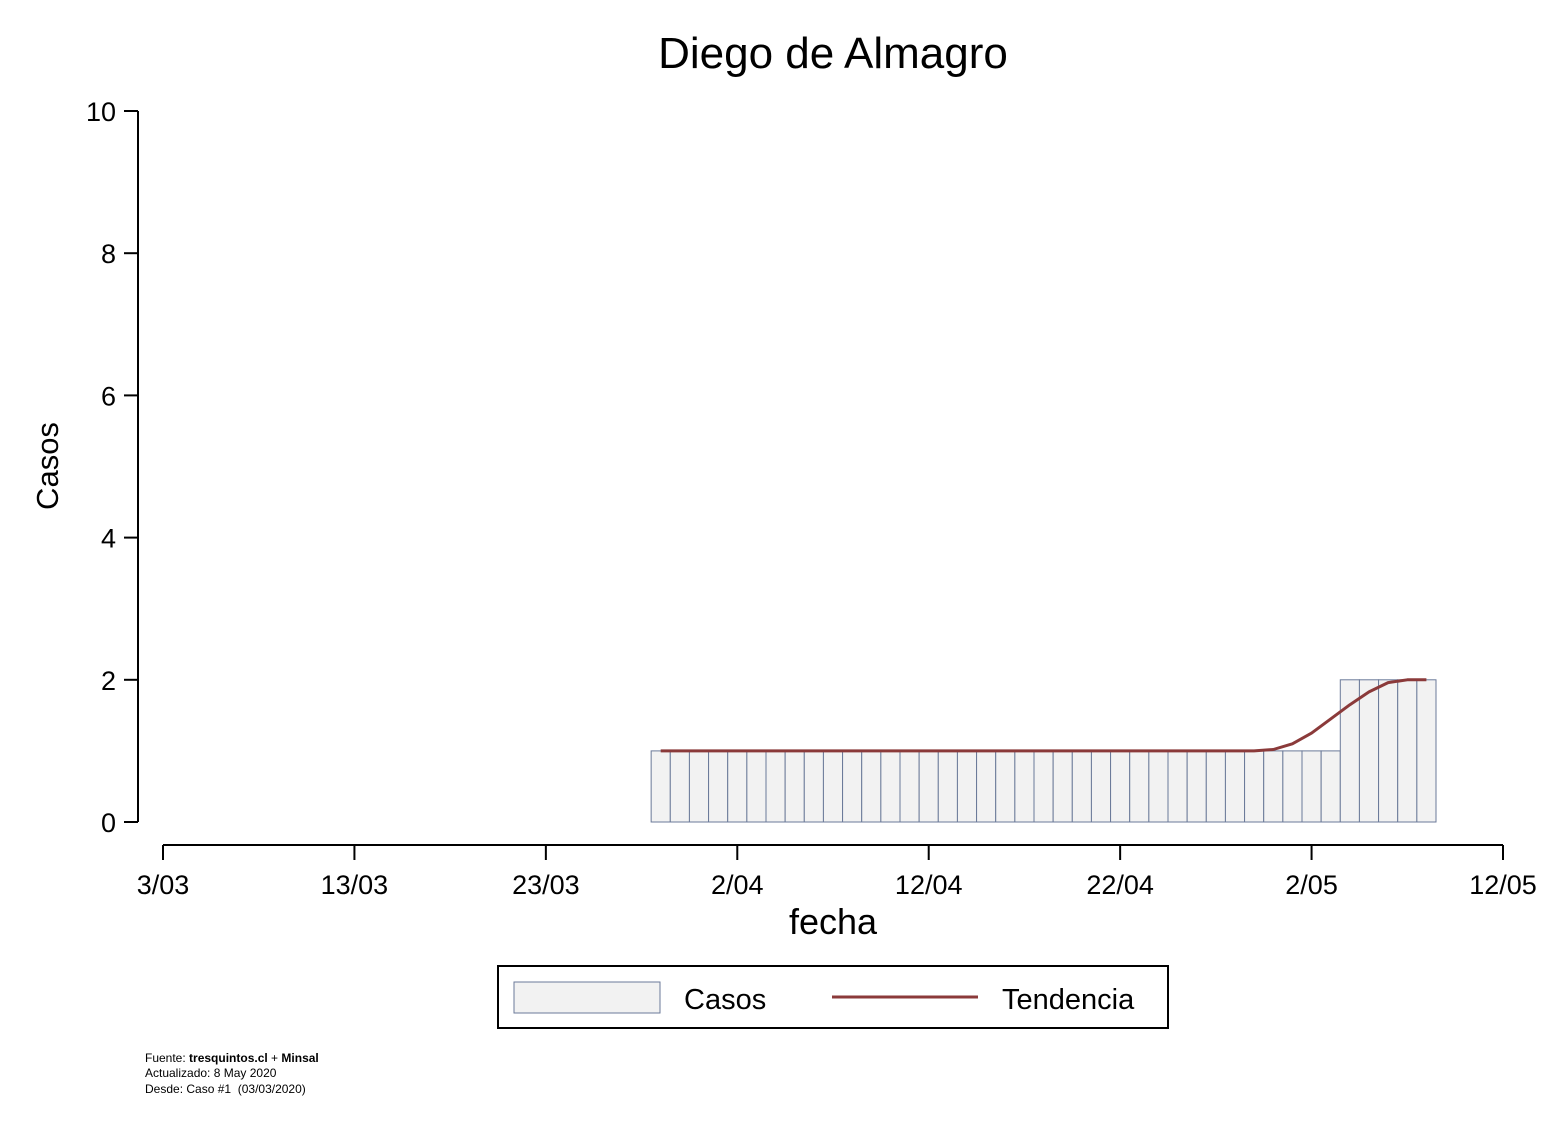 The height and width of the screenshot is (1130, 1554). I want to click on legend-swatch-casos, so click(587, 997).